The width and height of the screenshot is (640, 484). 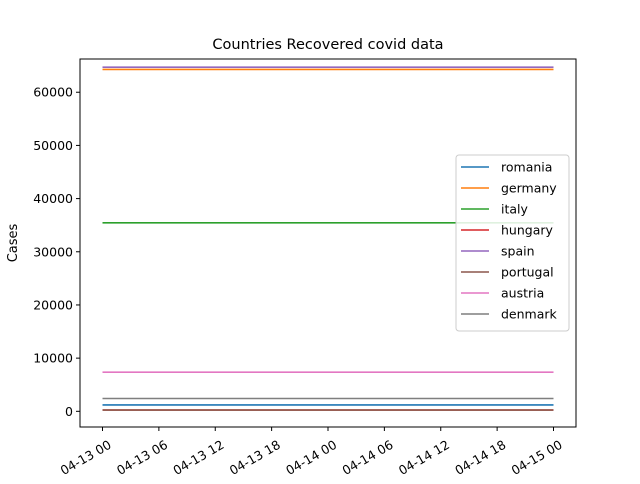 What do you see at coordinates (53, 251) in the screenshot?
I see `y-tick-label: 30000` at bounding box center [53, 251].